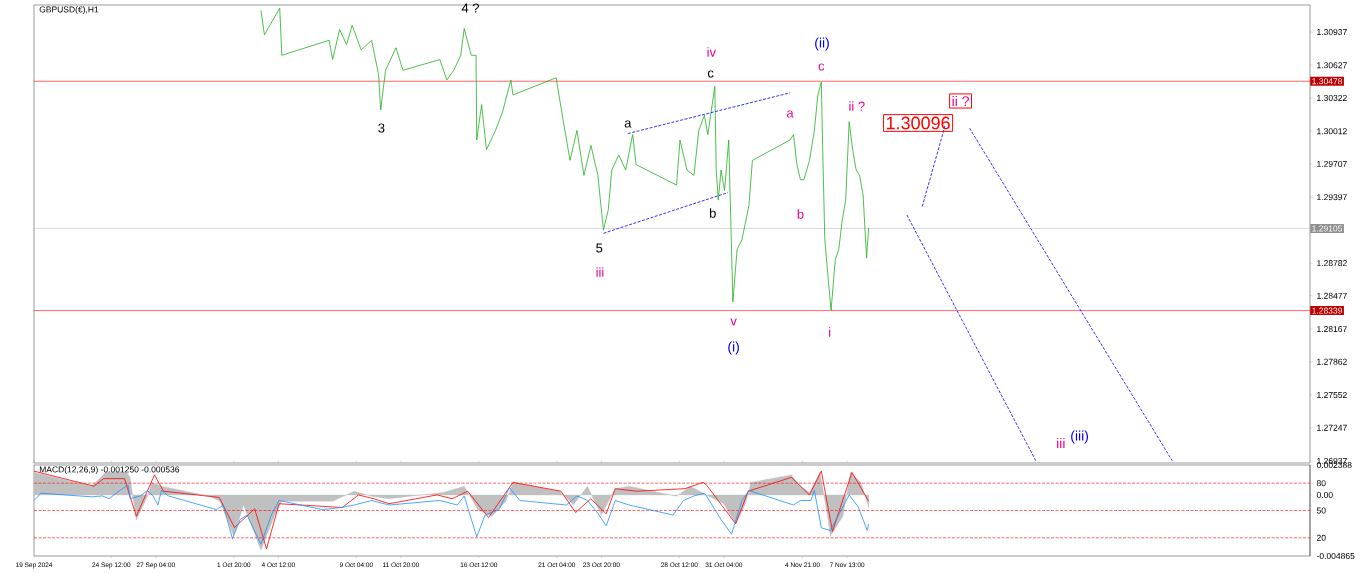 This screenshot has width=1366, height=588. What do you see at coordinates (1321, 537) in the screenshot?
I see `y2-tick-label: 20` at bounding box center [1321, 537].